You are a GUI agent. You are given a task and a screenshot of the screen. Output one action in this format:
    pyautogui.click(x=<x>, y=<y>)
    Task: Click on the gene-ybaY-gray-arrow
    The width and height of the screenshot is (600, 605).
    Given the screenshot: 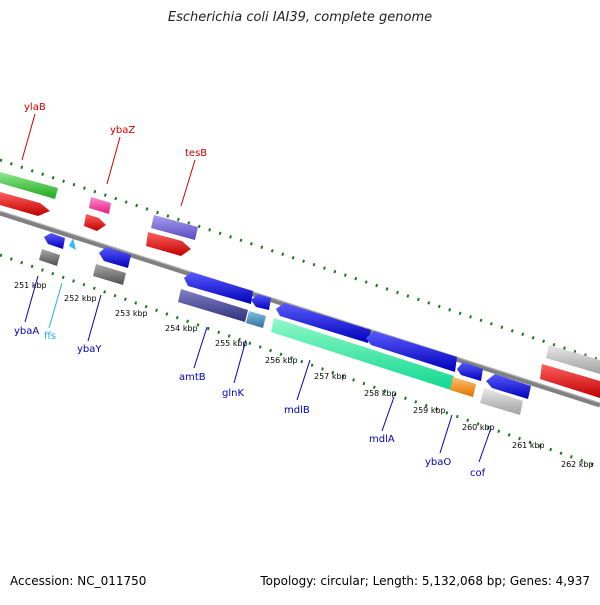 What is the action you would take?
    pyautogui.click(x=109, y=274)
    